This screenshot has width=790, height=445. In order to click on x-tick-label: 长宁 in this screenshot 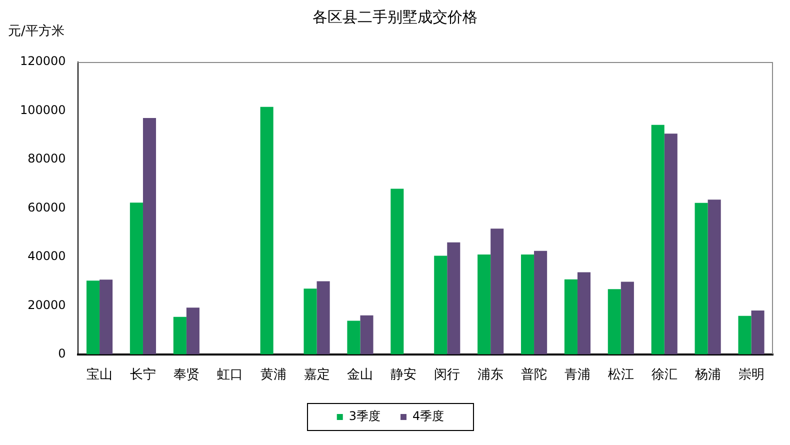, I will do `click(143, 374)`.